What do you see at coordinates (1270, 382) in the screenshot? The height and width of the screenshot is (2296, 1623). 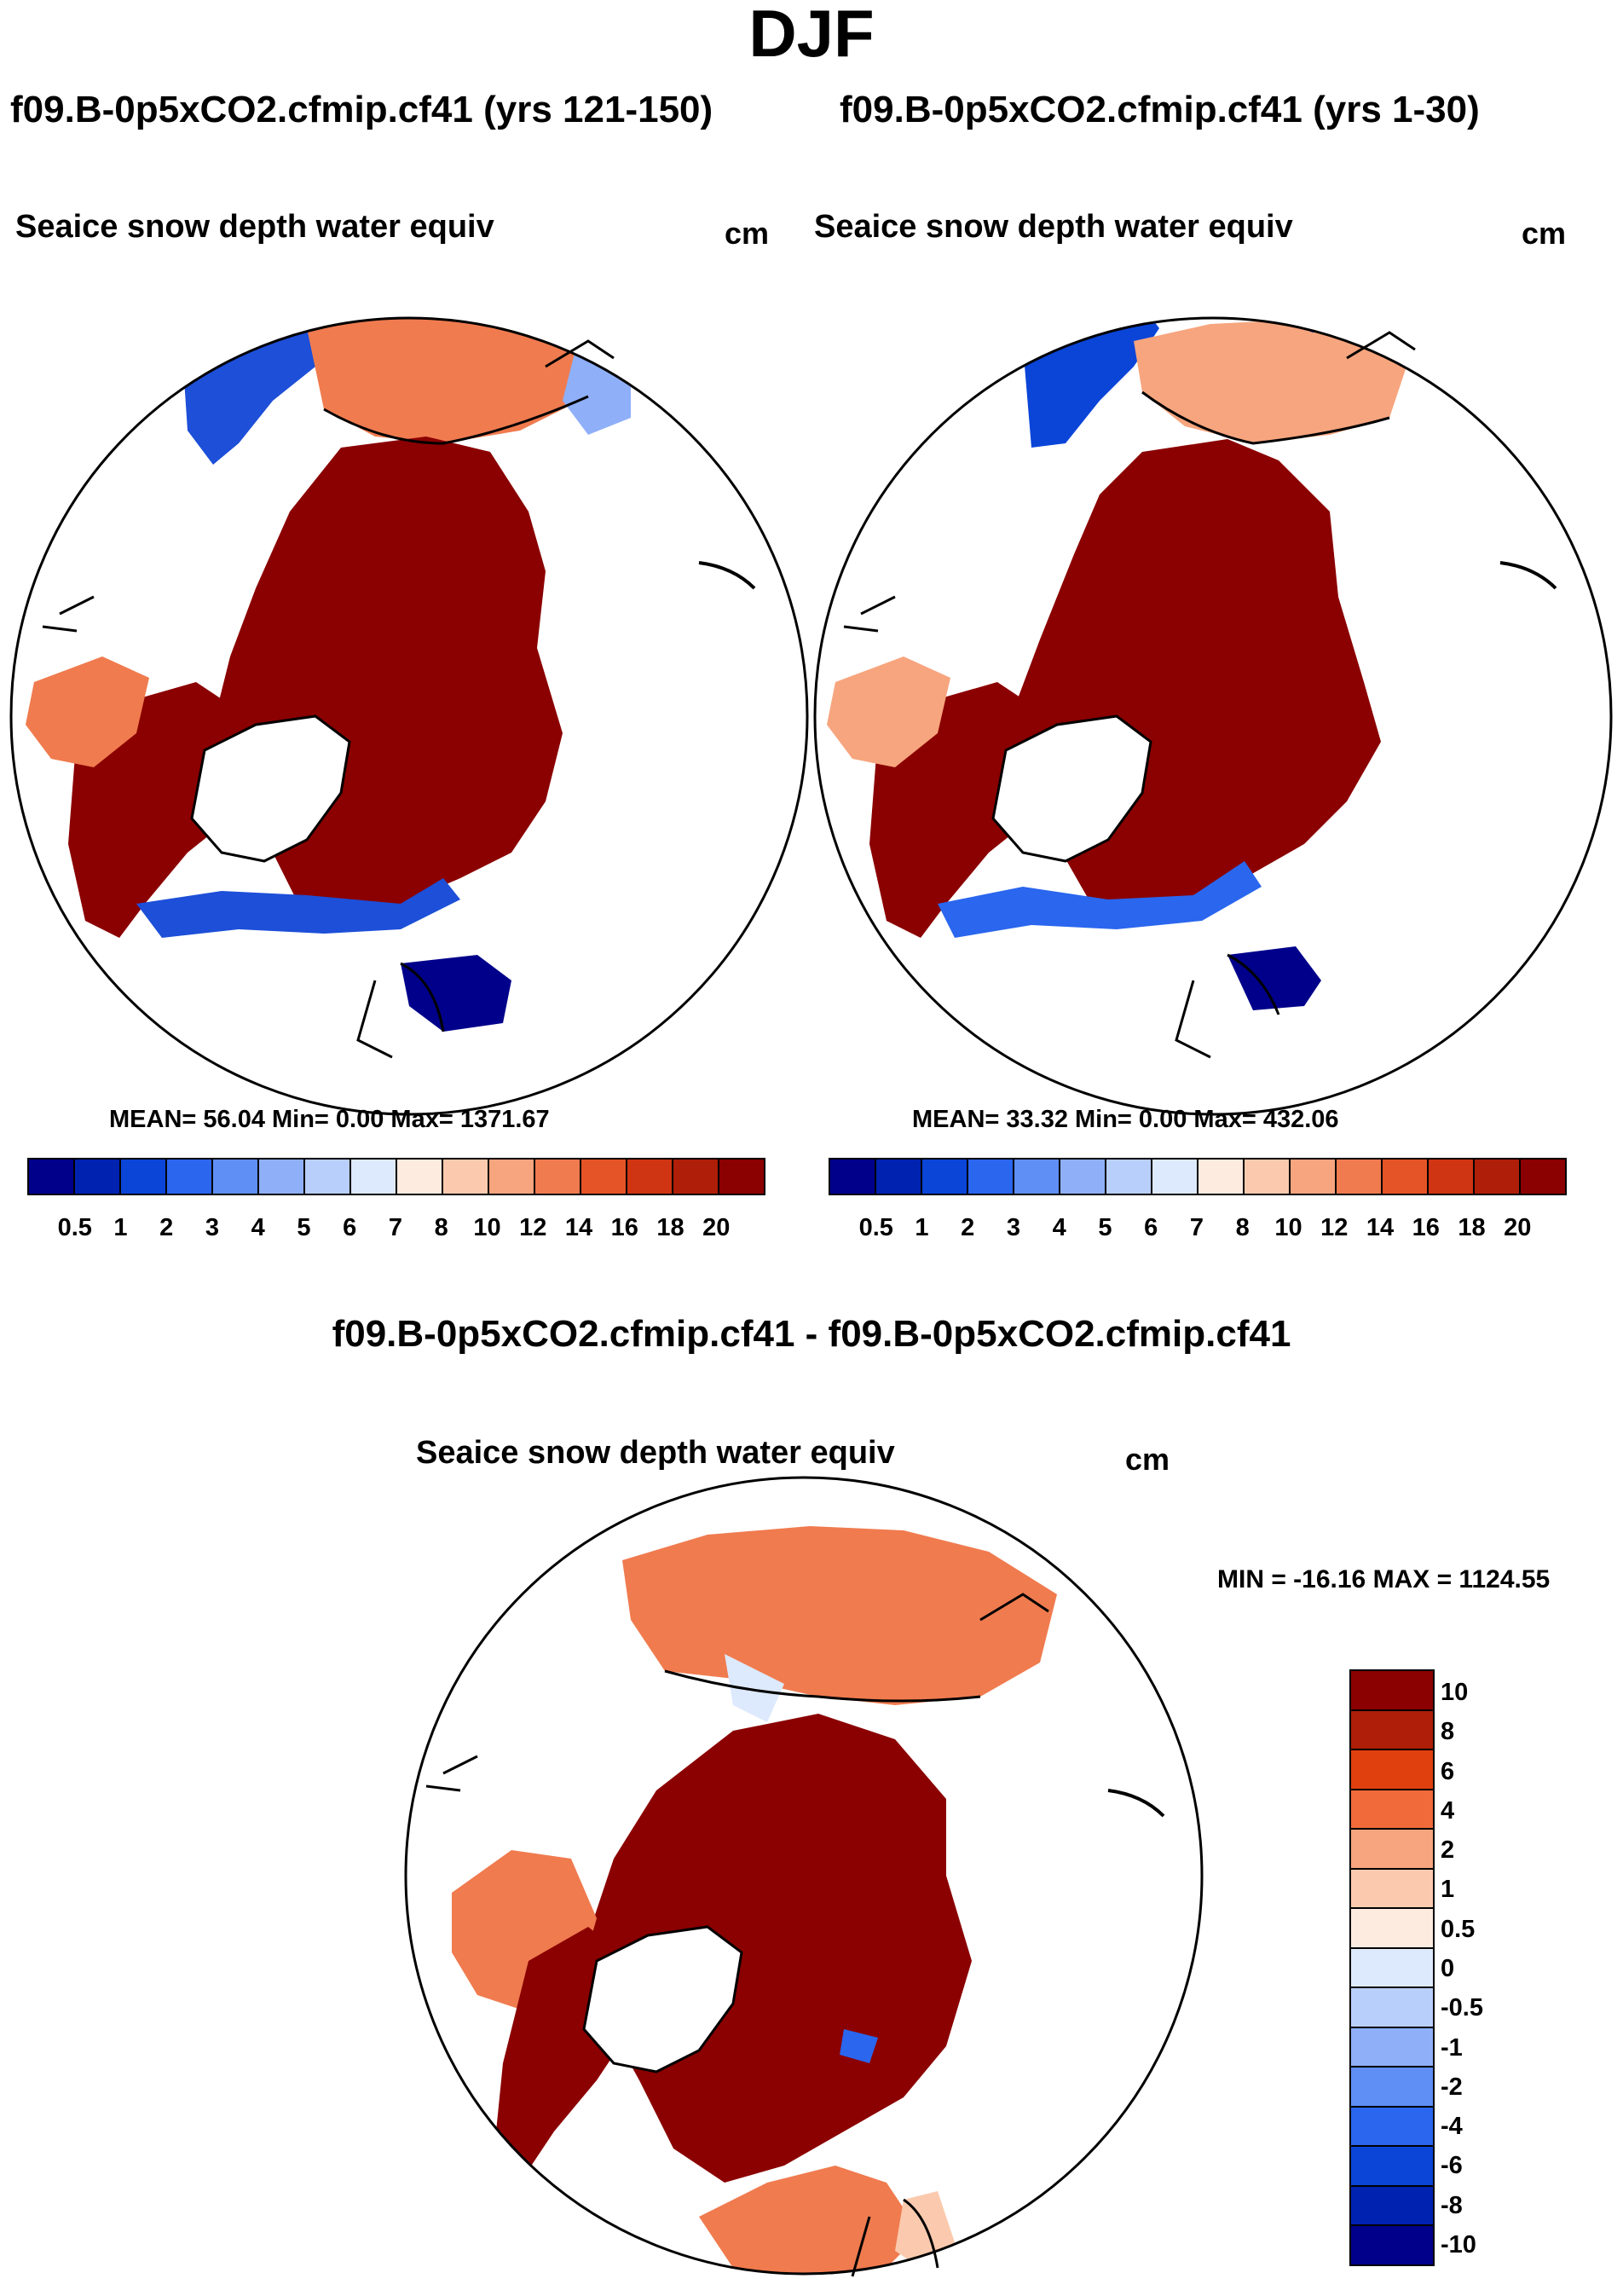 I see `right-siberia-orange` at bounding box center [1270, 382].